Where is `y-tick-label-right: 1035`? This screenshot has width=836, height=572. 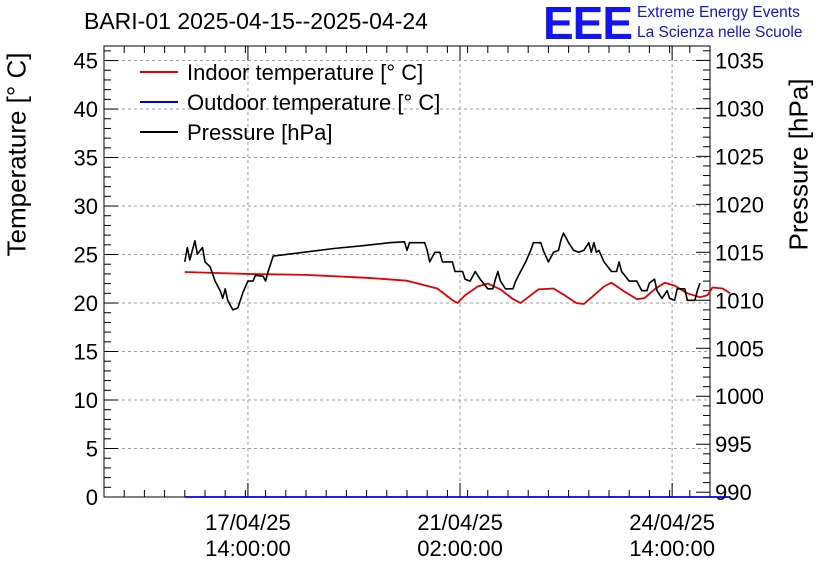
y-tick-label-right: 1035 is located at coordinates (739, 60).